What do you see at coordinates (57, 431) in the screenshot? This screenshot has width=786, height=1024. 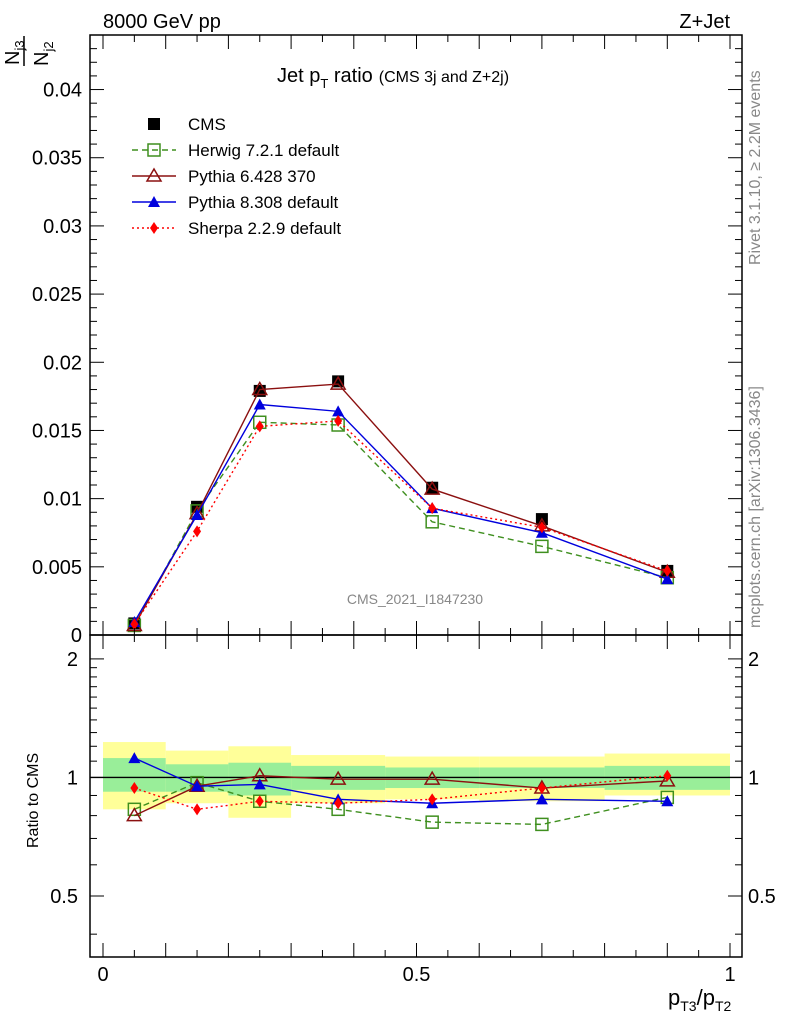 I see `main-y-tick-label: 0.015` at bounding box center [57, 431].